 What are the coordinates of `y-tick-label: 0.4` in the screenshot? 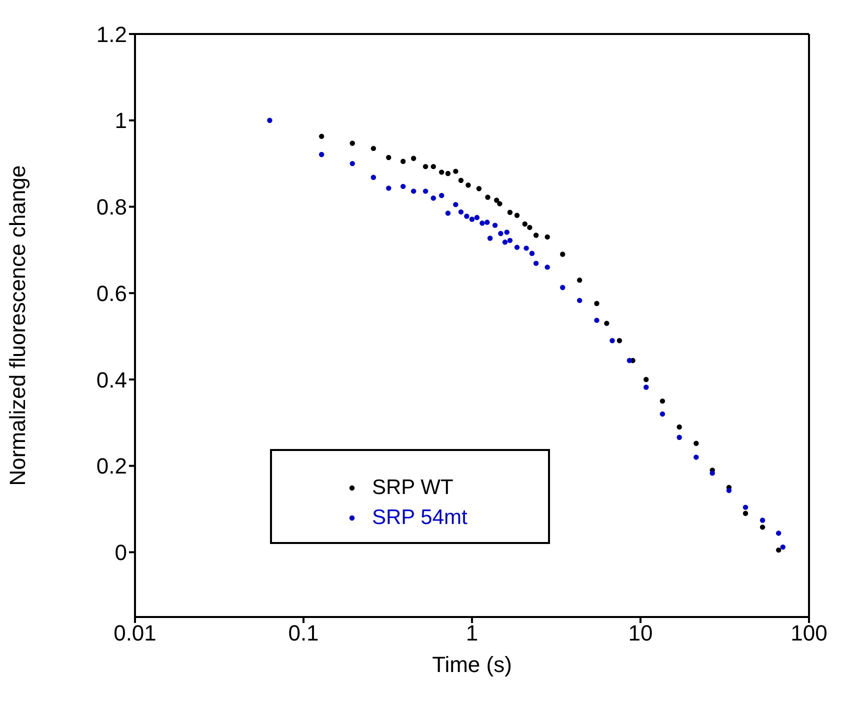 It's located at (111, 379).